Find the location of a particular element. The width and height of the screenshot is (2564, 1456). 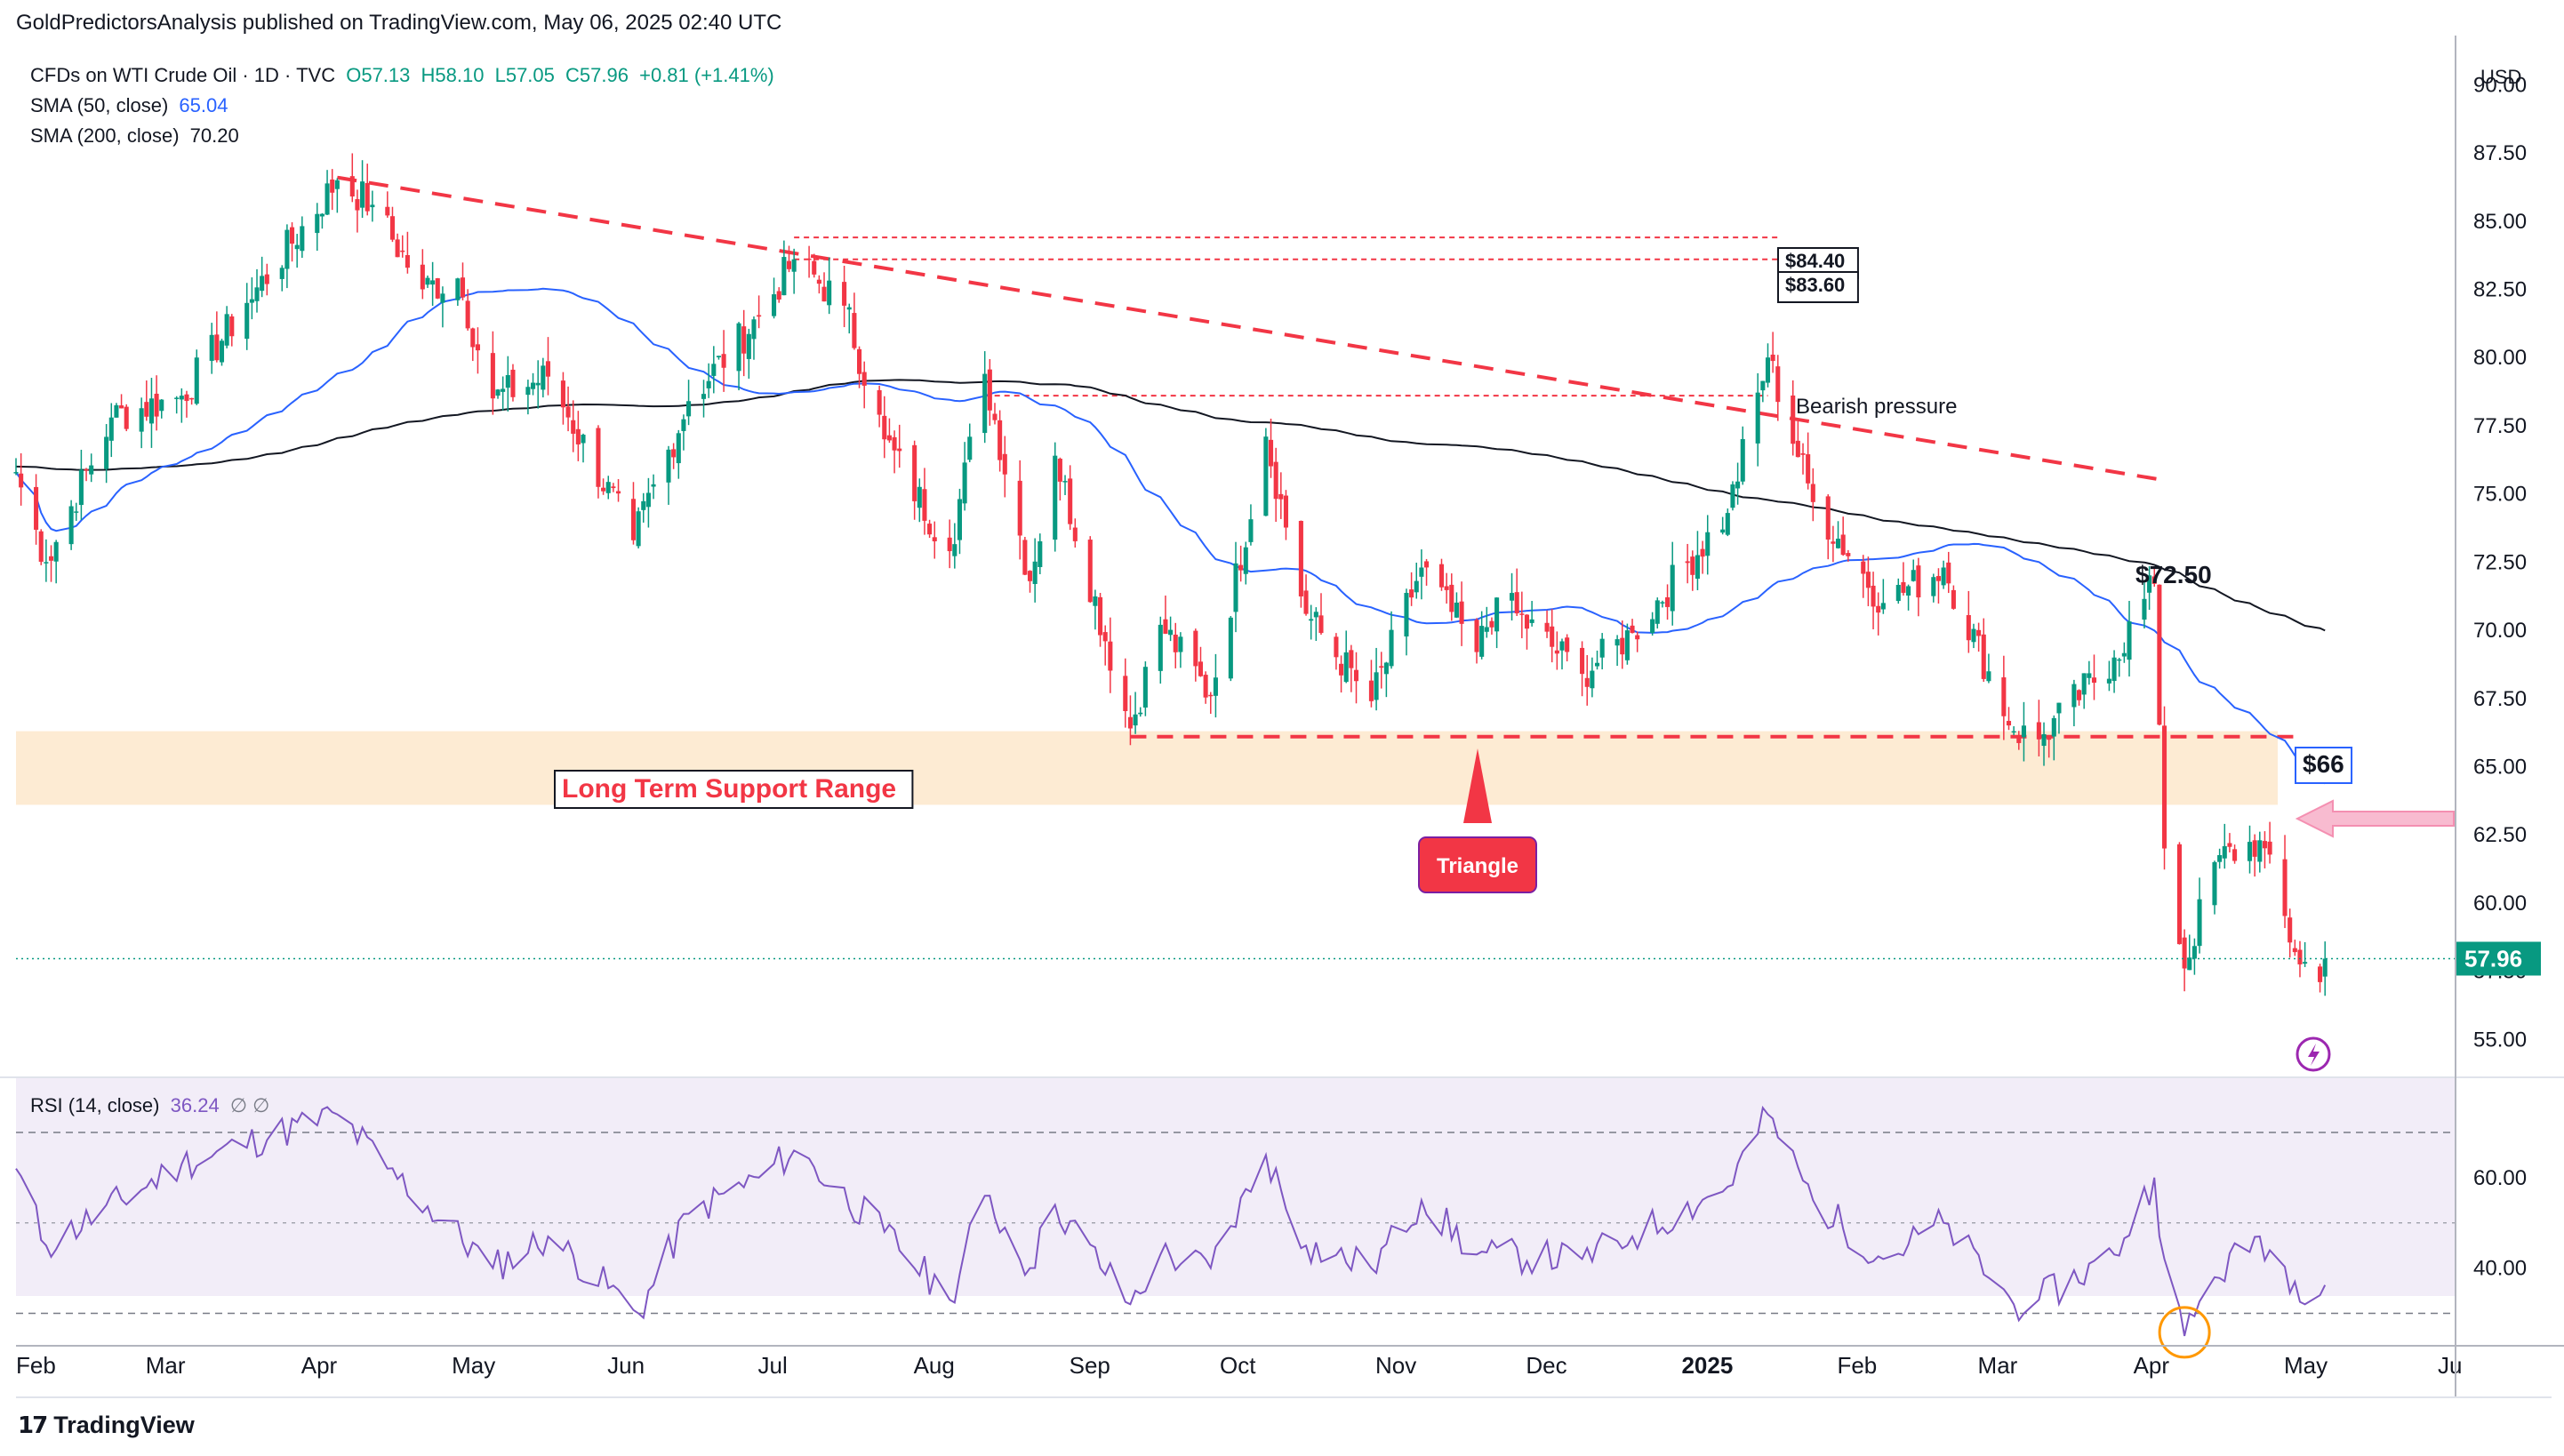

sma200-label: SMA (200, close) is located at coordinates (105, 135).